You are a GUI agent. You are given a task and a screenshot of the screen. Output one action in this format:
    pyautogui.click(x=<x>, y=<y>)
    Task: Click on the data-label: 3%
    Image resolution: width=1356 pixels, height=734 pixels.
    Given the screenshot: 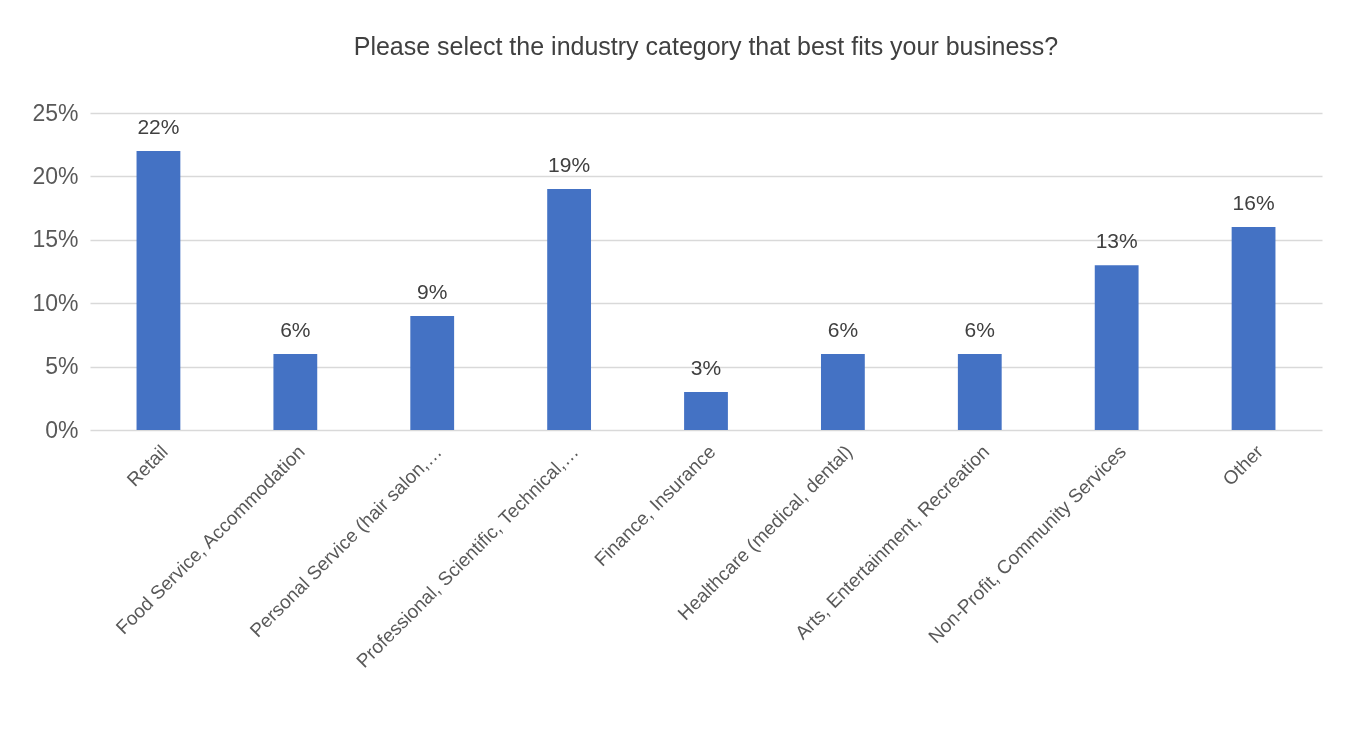 What is the action you would take?
    pyautogui.click(x=706, y=367)
    